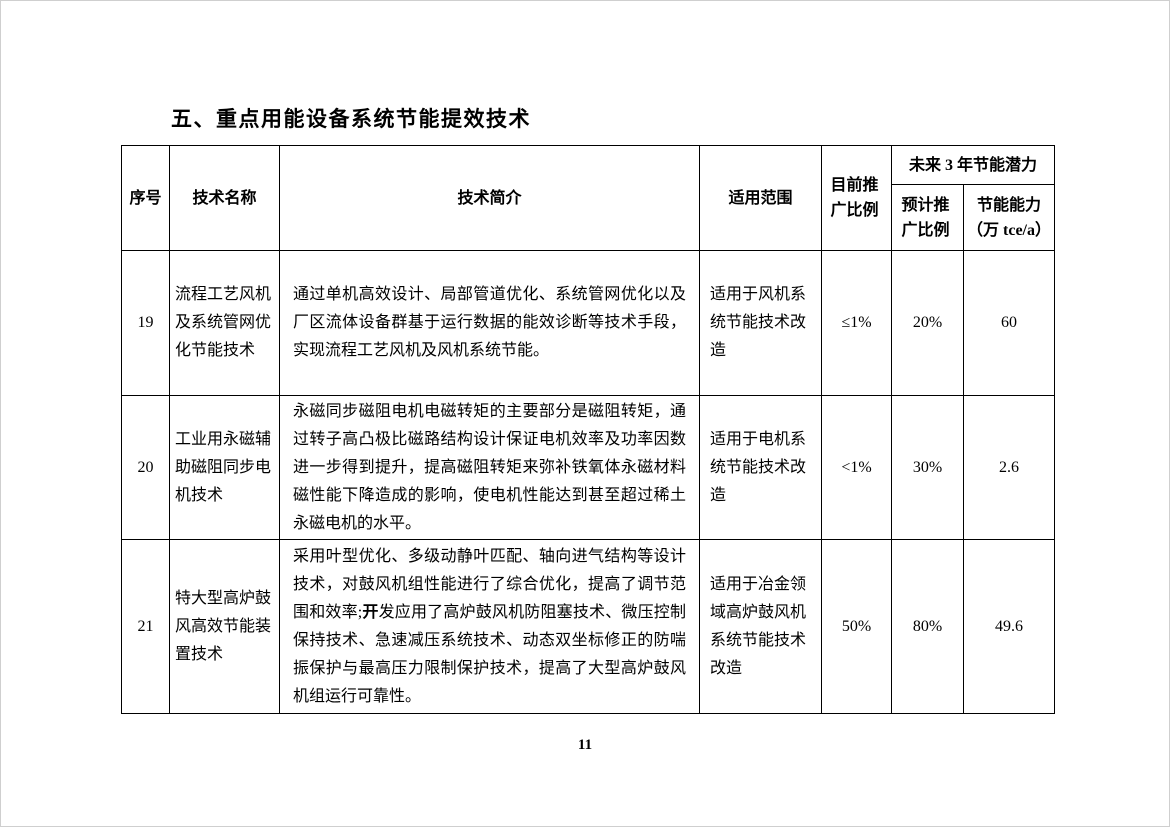 This screenshot has width=1170, height=827. What do you see at coordinates (760, 467) in the screenshot?
I see `scope-cell: 适用于电机系统节能技术改造` at bounding box center [760, 467].